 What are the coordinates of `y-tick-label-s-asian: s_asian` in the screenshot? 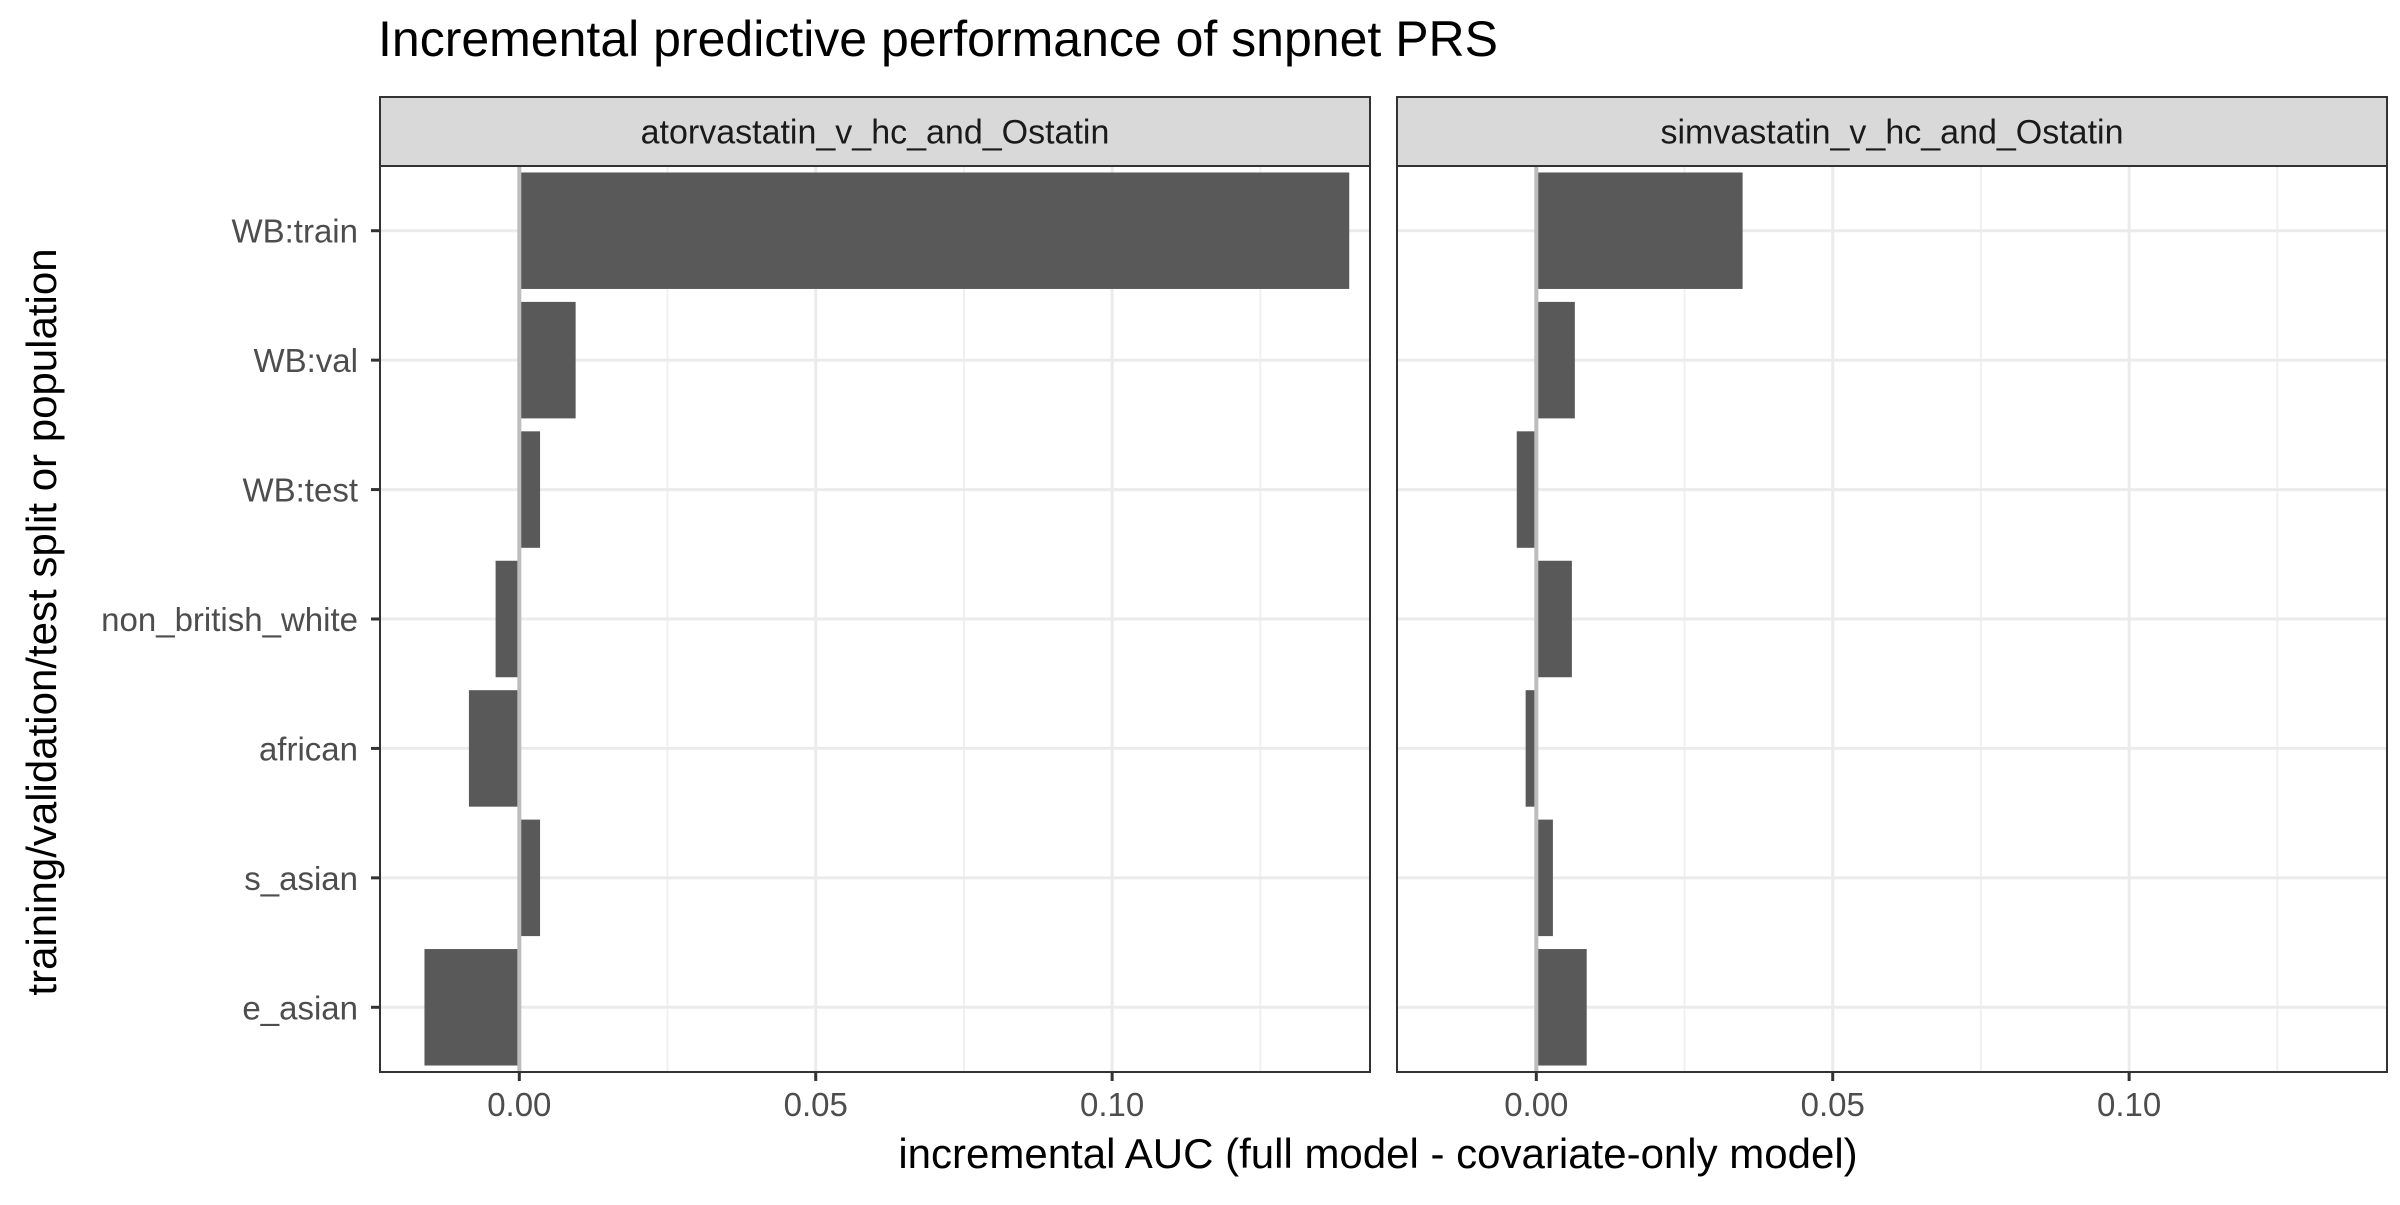 It's located at (301, 878).